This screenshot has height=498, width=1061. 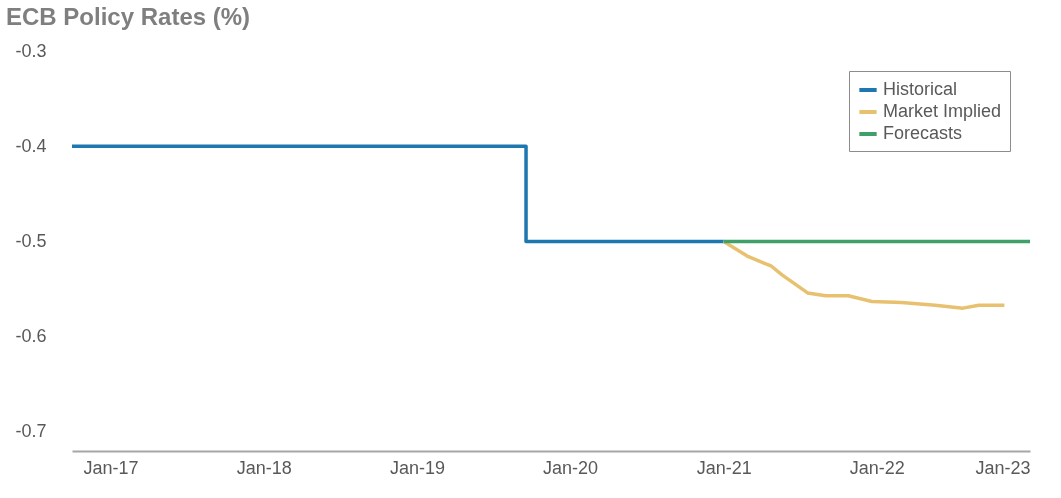 What do you see at coordinates (31, 336) in the screenshot?
I see `y-tick-label: -0.6` at bounding box center [31, 336].